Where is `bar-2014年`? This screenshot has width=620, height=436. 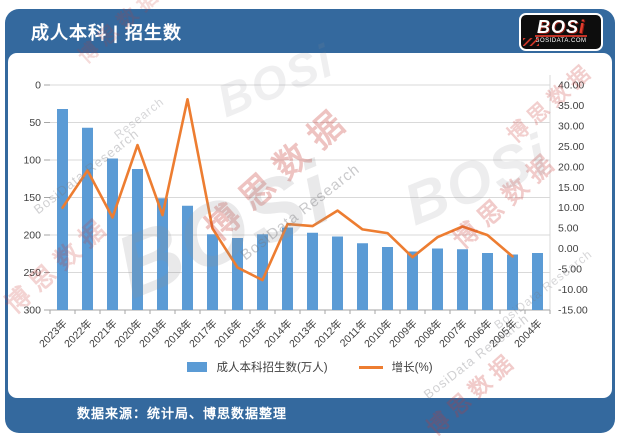 bar-2014年 is located at coordinates (287, 268).